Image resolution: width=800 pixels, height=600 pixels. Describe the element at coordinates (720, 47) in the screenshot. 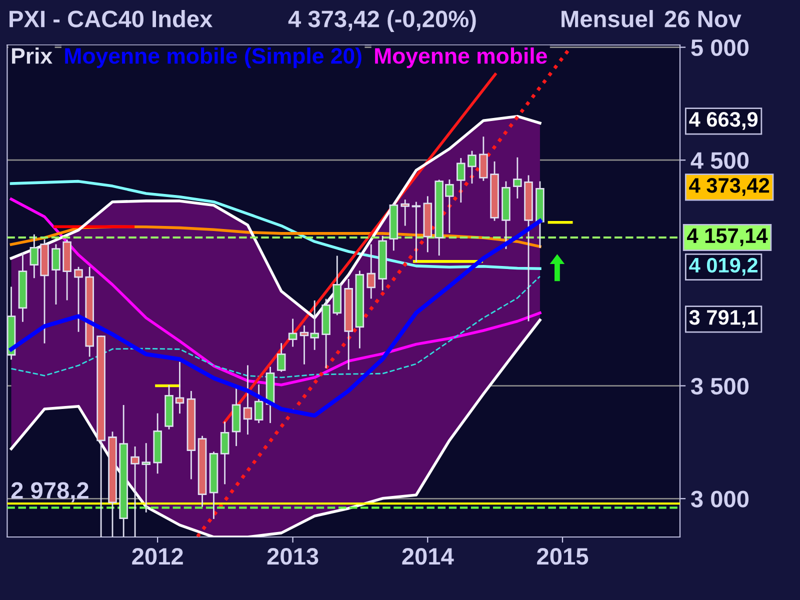

I see `y-tick-label: 5 000` at that location.